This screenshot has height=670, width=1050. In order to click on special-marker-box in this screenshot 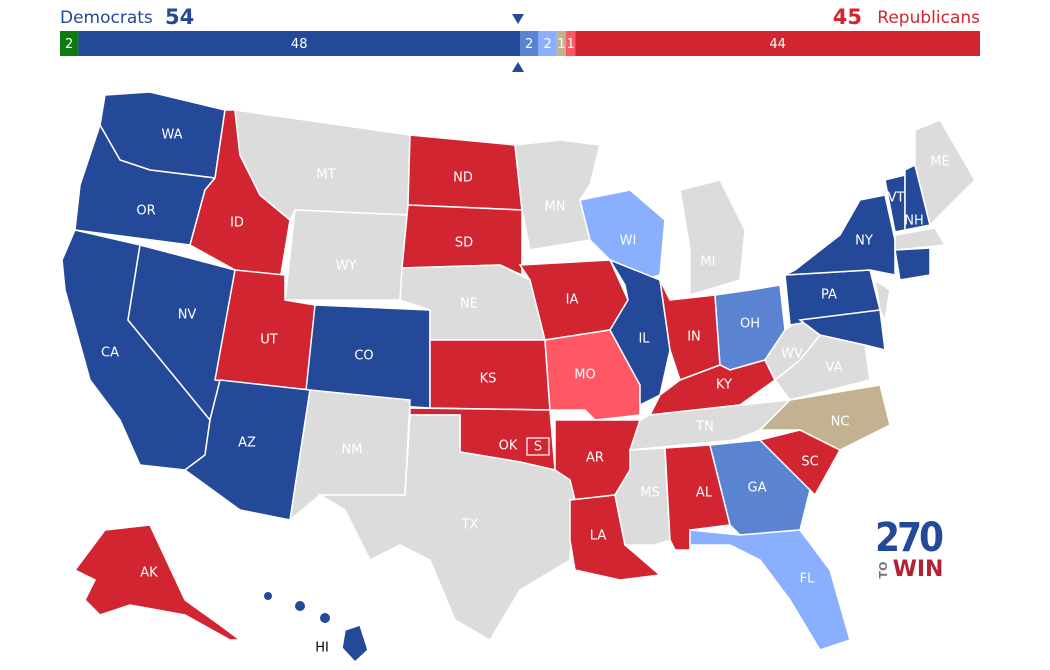, I will do `click(538, 446)`.